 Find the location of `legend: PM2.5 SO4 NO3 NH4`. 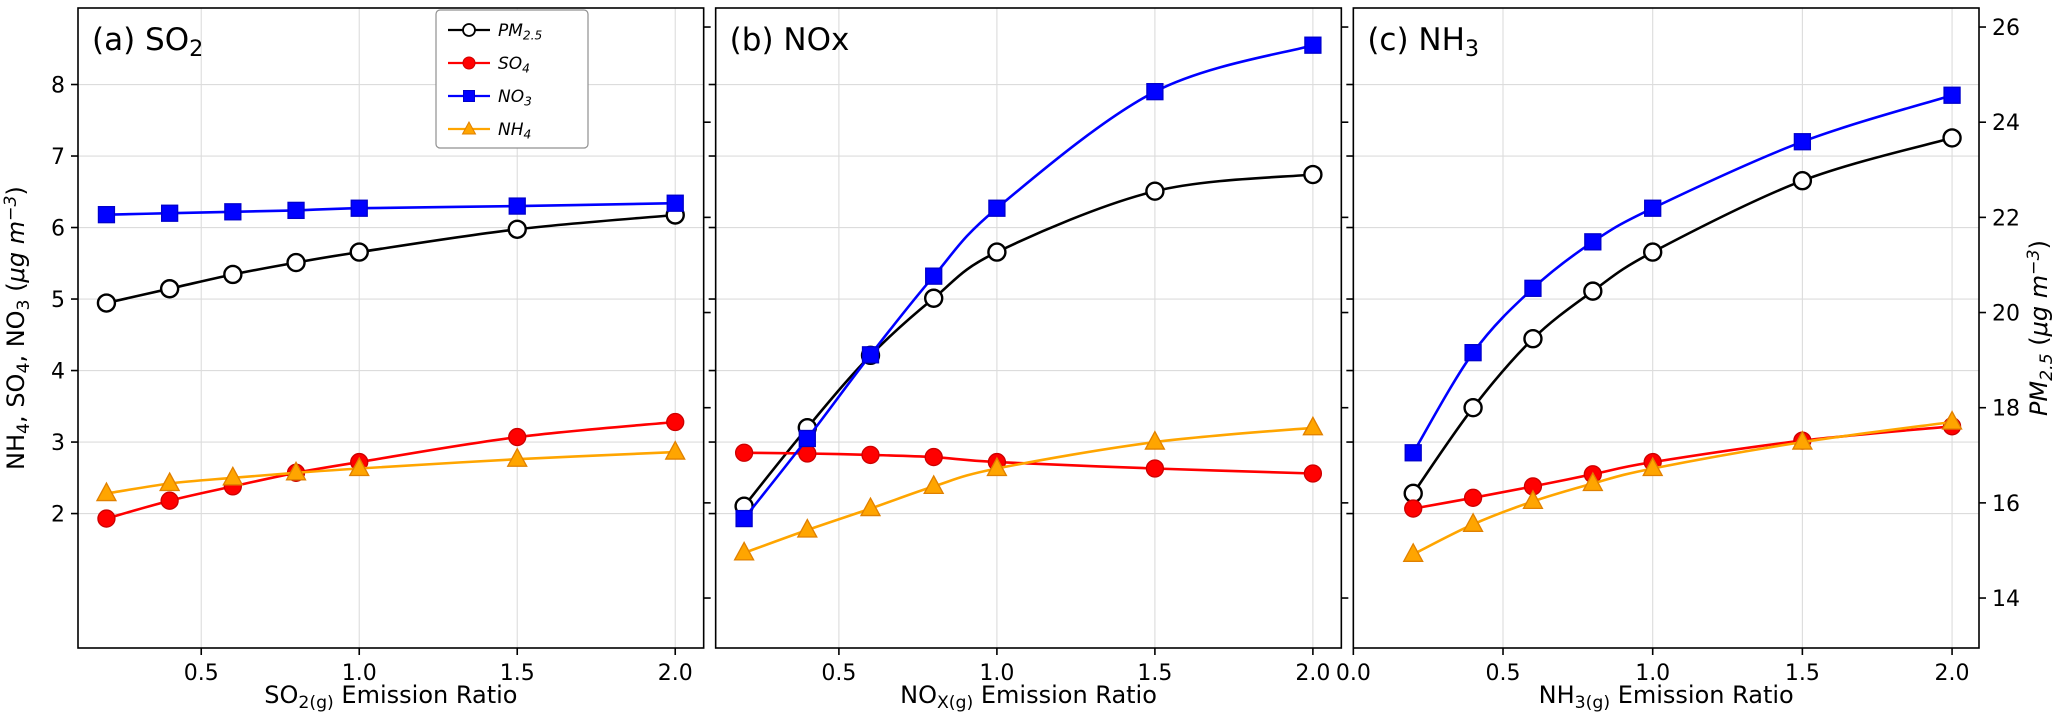

legend: PM2.5 SO4 NO3 NH4 is located at coordinates (512, 79).